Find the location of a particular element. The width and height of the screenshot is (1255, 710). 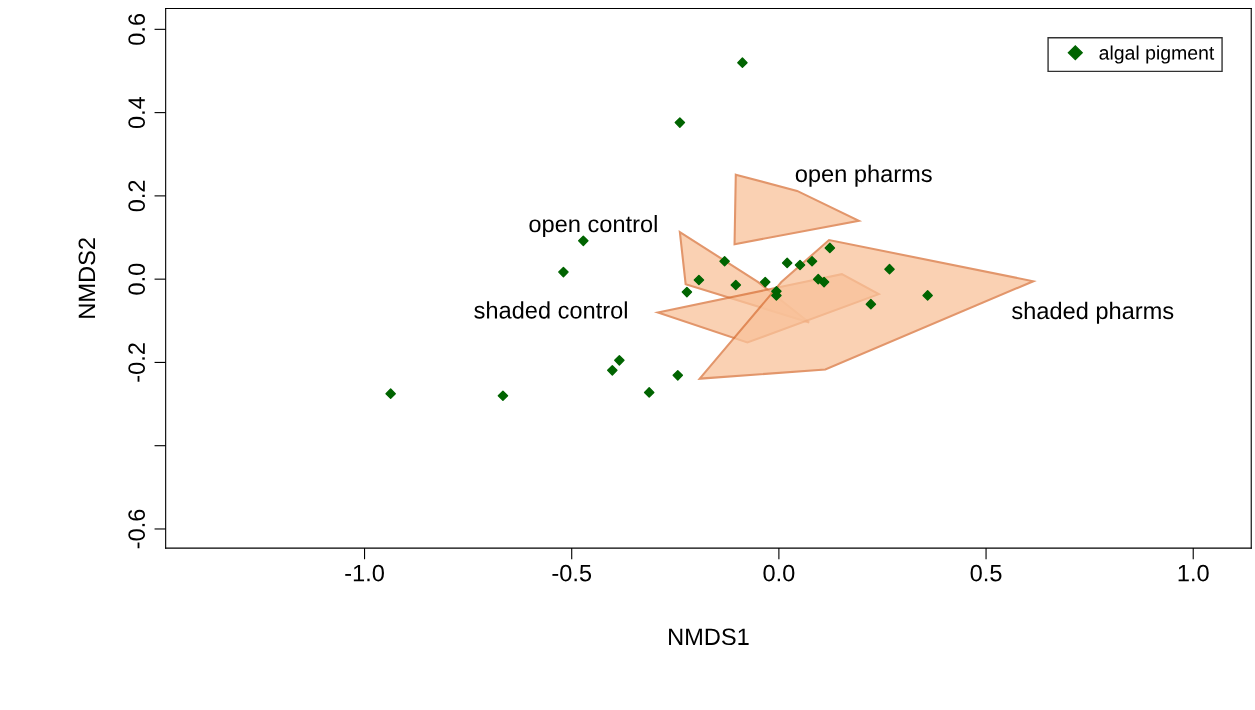

x-tick-label: 1.0 is located at coordinates (1193, 573).